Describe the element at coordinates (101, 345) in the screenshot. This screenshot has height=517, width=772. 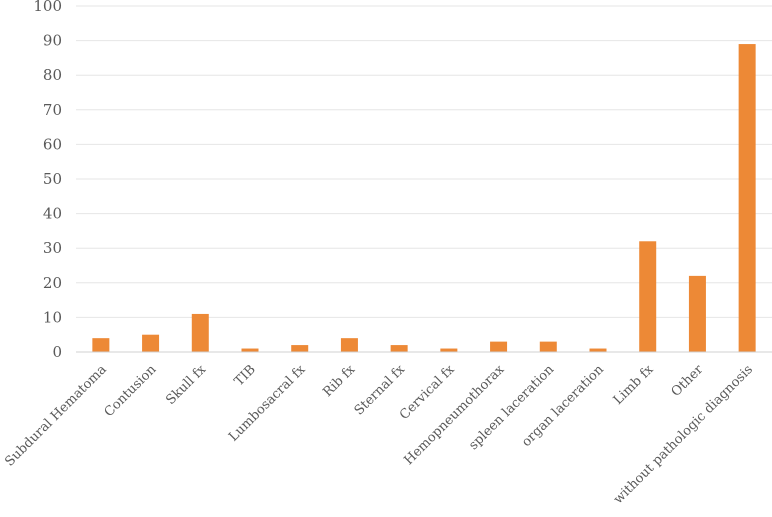
I see `bar-subdural-hematoma` at that location.